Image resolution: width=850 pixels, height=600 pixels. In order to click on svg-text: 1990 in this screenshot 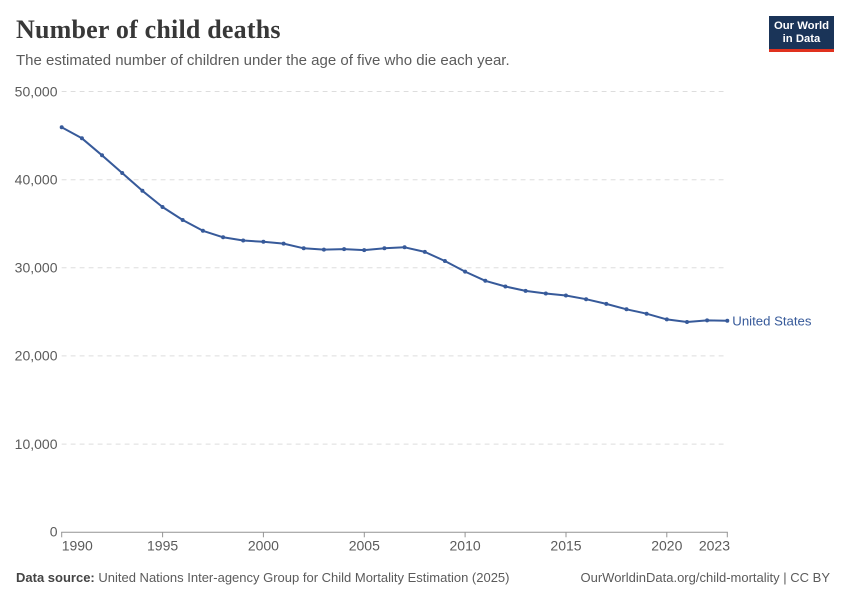, I will do `click(77, 545)`.